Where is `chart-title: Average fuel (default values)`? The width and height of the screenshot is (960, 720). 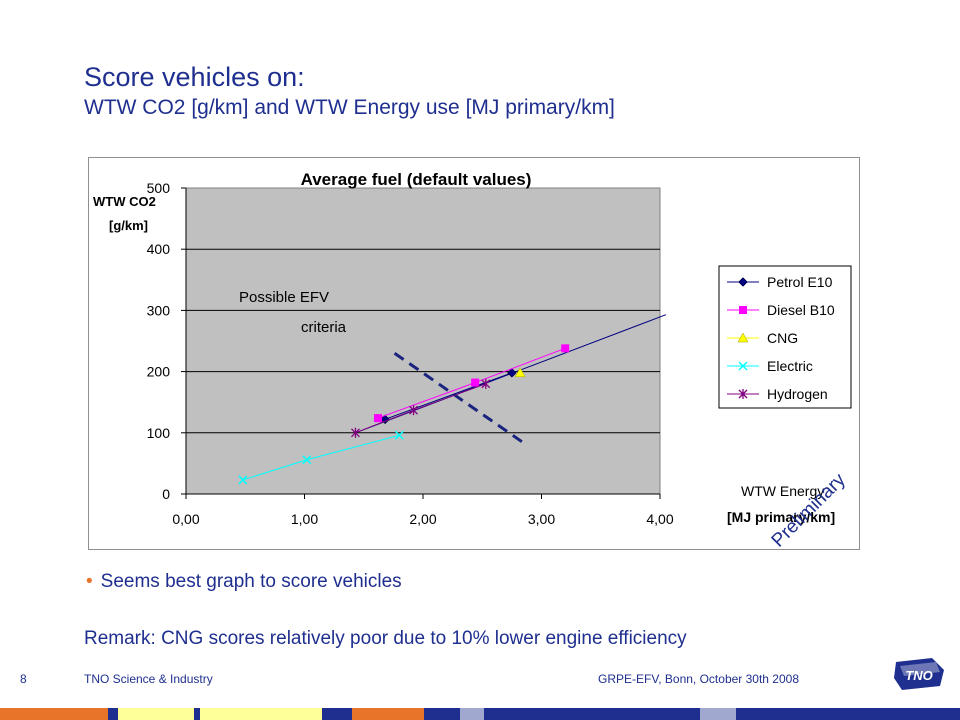 chart-title: Average fuel (default values) is located at coordinates (416, 179).